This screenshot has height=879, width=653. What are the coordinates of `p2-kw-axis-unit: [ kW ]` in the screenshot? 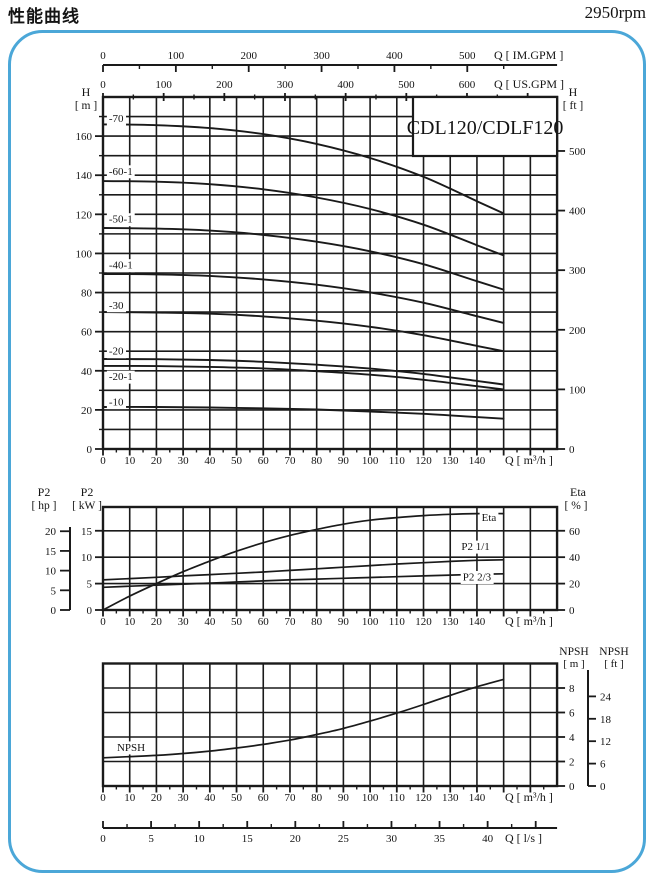 It's located at (87, 506).